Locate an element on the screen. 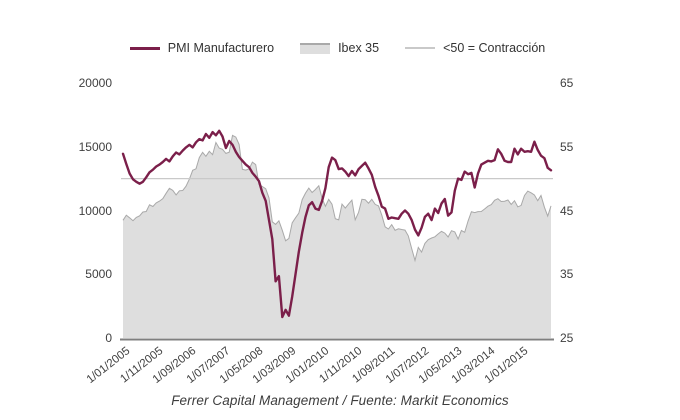 The height and width of the screenshot is (420, 680). legend-item-pmi: PMI Manufacturero is located at coordinates (202, 48).